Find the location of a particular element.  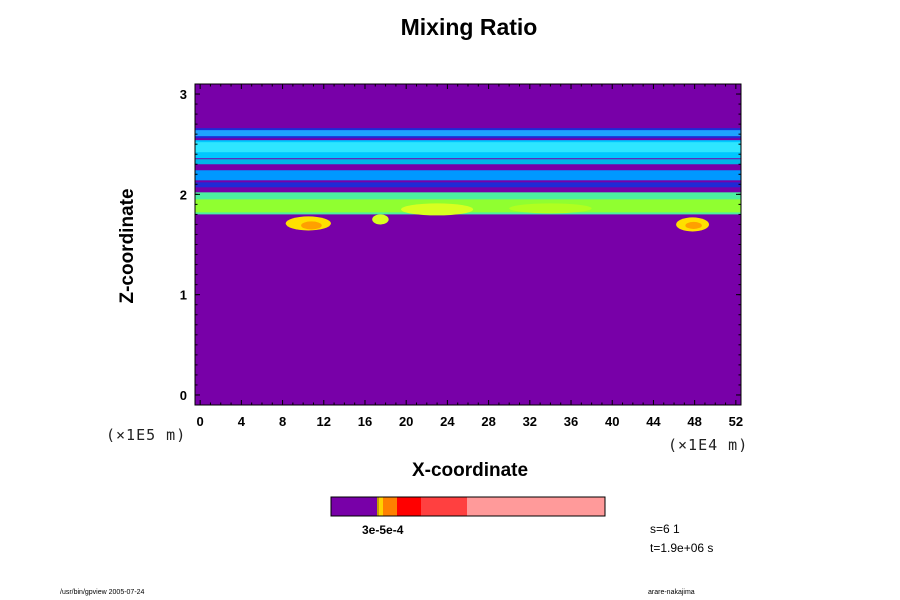

x-tick-label: 52 is located at coordinates (736, 421).